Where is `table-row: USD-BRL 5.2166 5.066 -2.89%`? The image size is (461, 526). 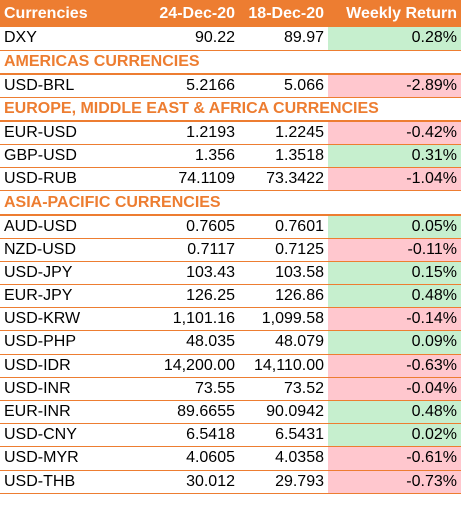 table-row: USD-BRL 5.2166 5.066 -2.89% is located at coordinates (230, 86).